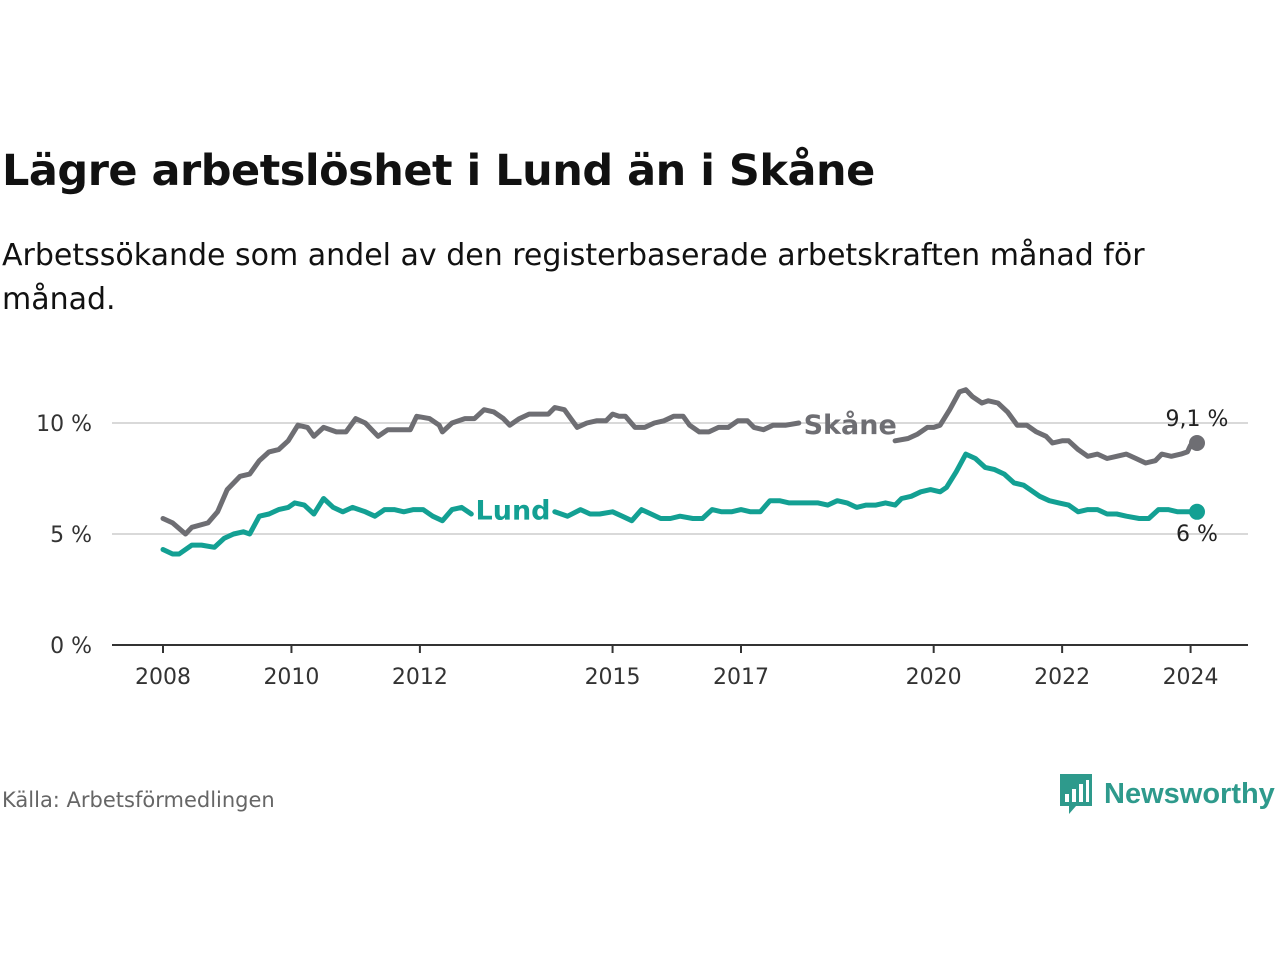 This screenshot has width=1280, height=960. I want to click on newsworthy-brand: Newsworthy, so click(1166, 794).